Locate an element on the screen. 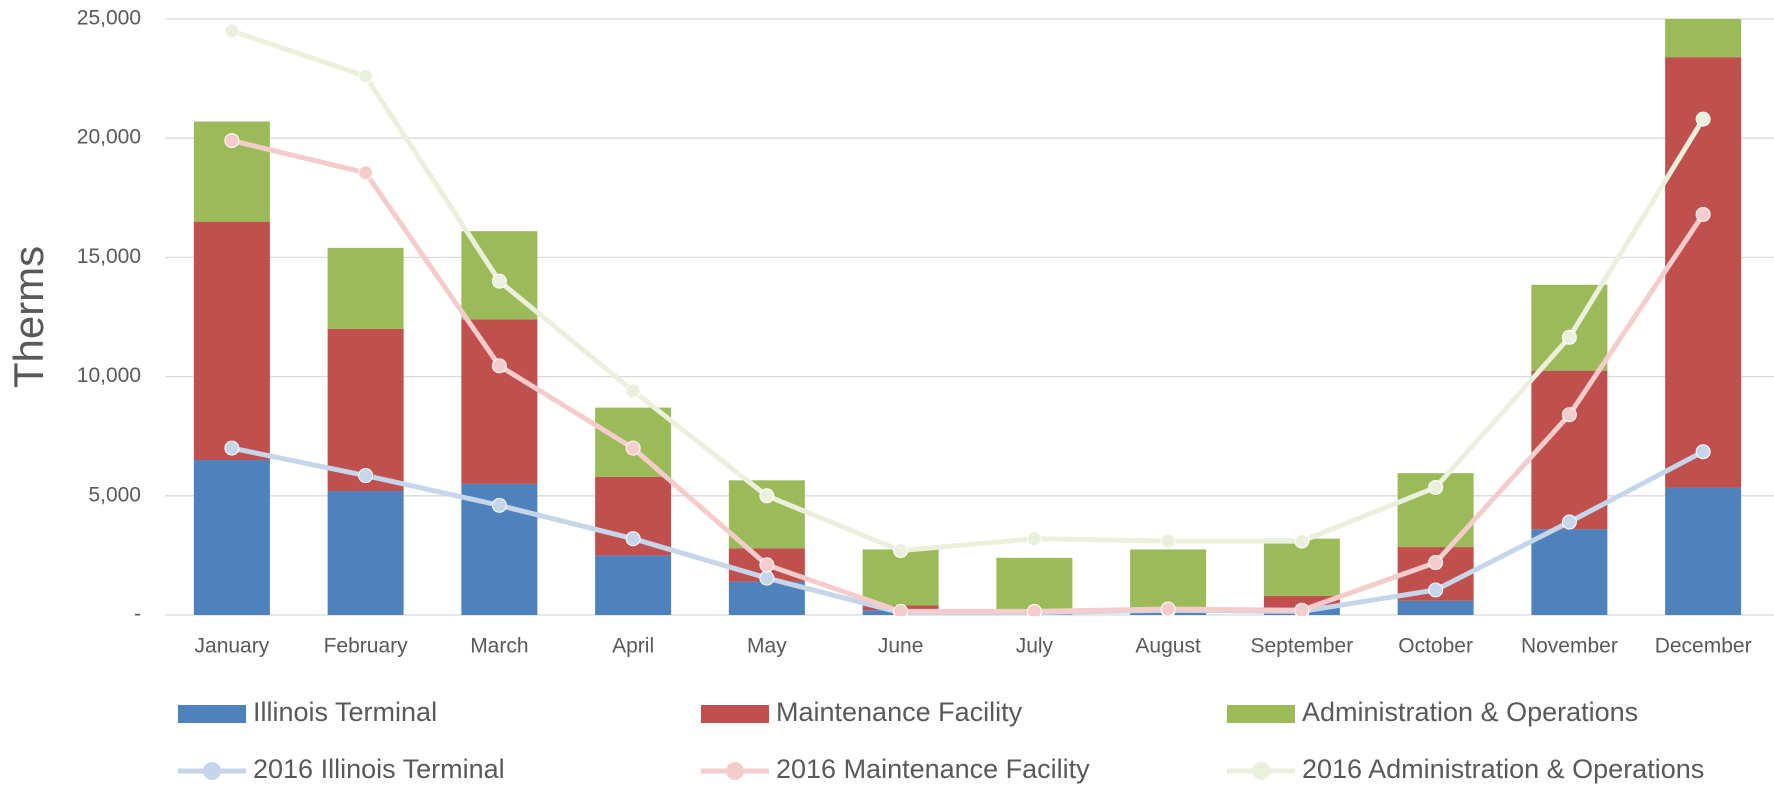 This screenshot has height=793, width=1774. y-tick-label: 25,000 is located at coordinates (109, 18).